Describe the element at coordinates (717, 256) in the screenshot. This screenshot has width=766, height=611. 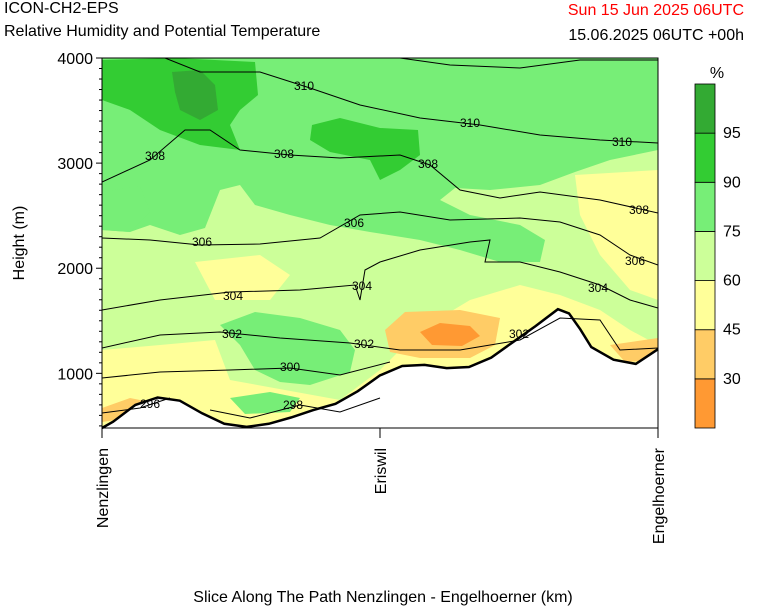
I see `colorbar: 30 45 60 75 90 95` at that location.